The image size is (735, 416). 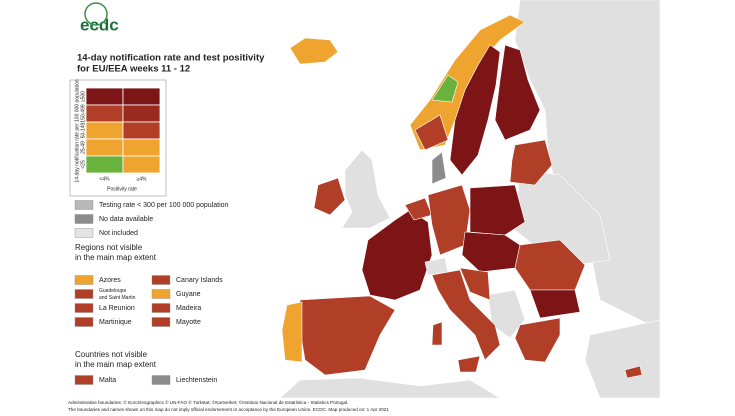 What do you see at coordinates (397, 255) in the screenshot?
I see `france` at bounding box center [397, 255].